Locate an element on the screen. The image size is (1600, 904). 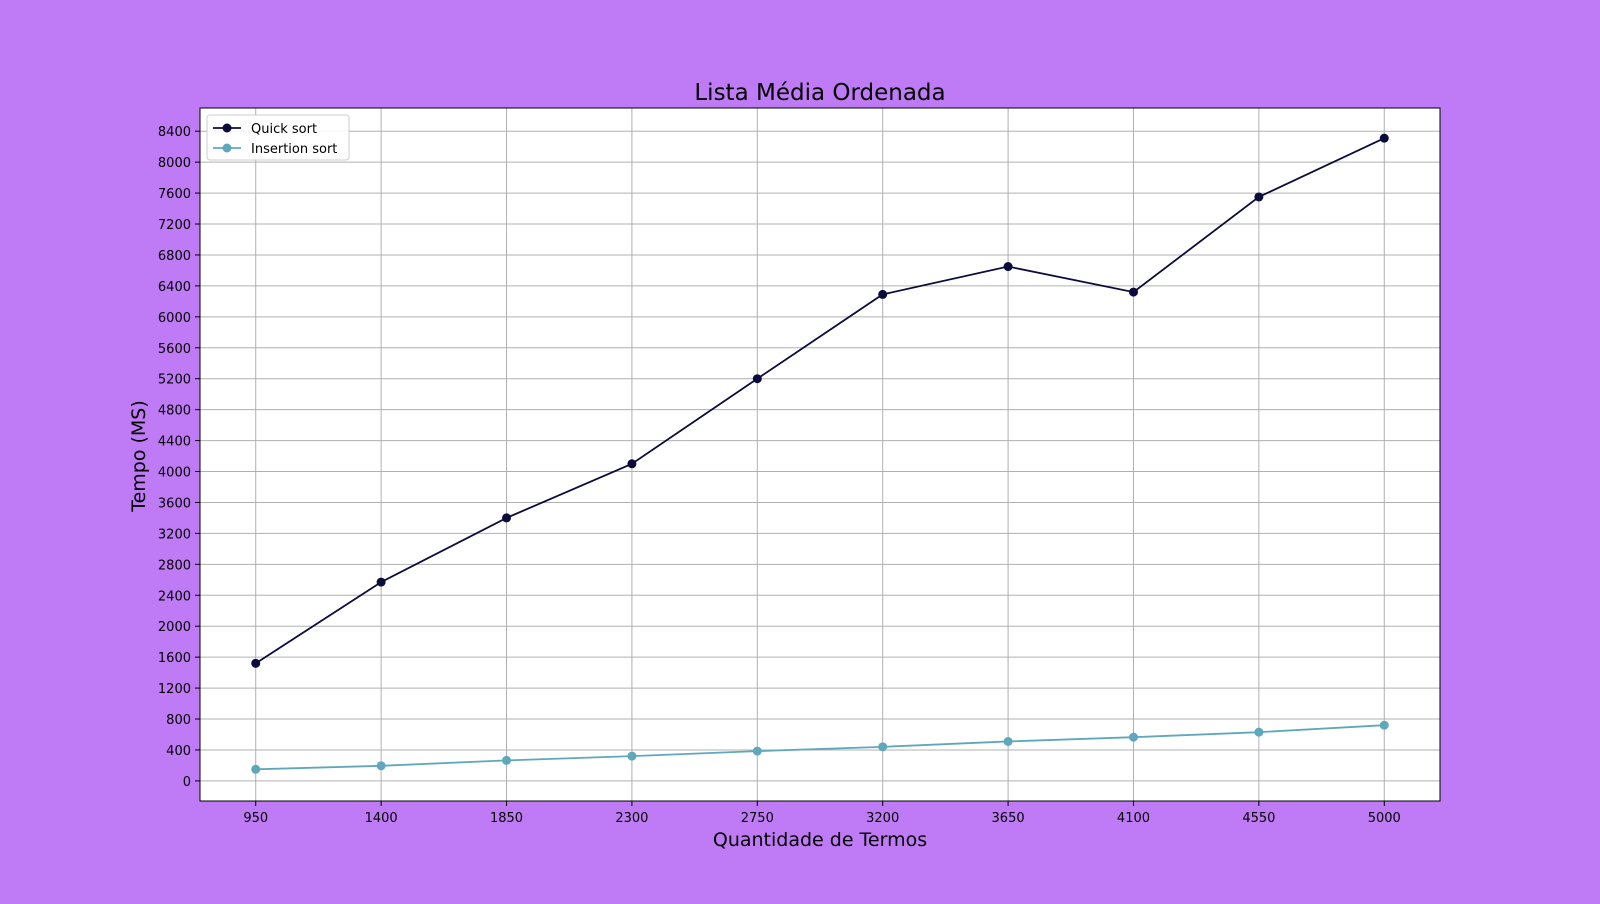
y-tick-label: 3600 is located at coordinates (174, 503).